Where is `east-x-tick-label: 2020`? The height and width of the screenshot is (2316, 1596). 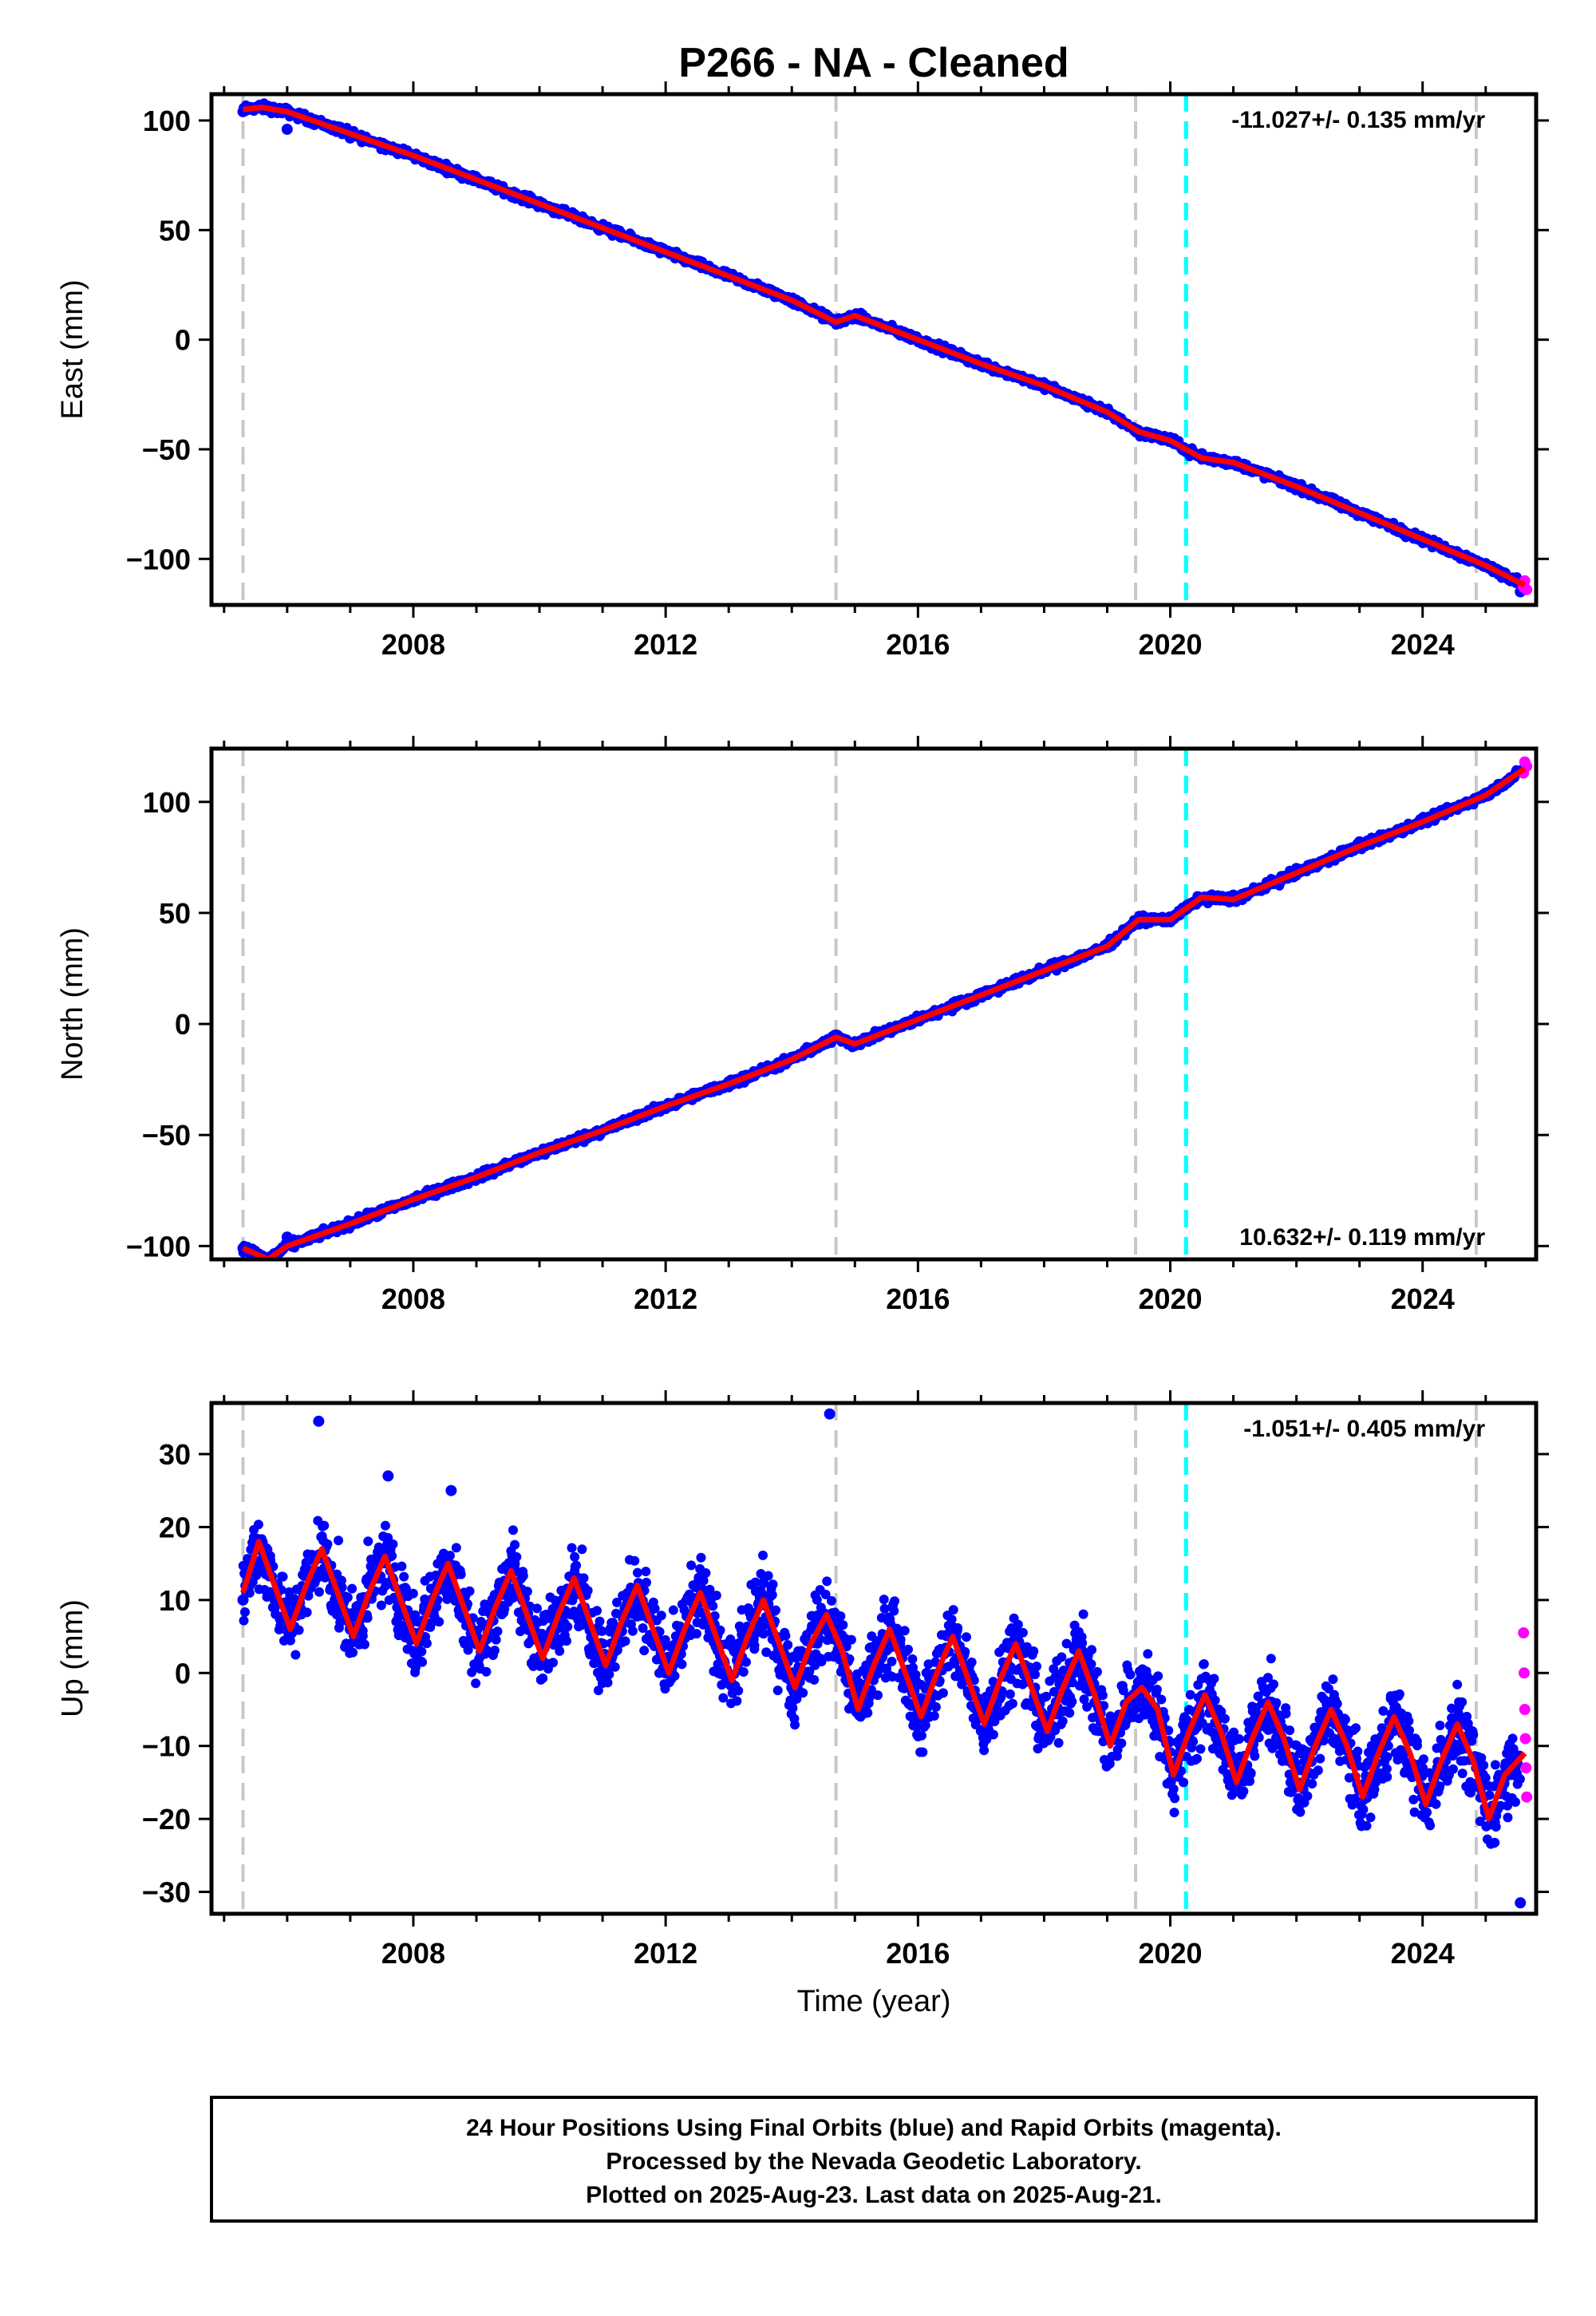 east-x-tick-label: 2020 is located at coordinates (1170, 644).